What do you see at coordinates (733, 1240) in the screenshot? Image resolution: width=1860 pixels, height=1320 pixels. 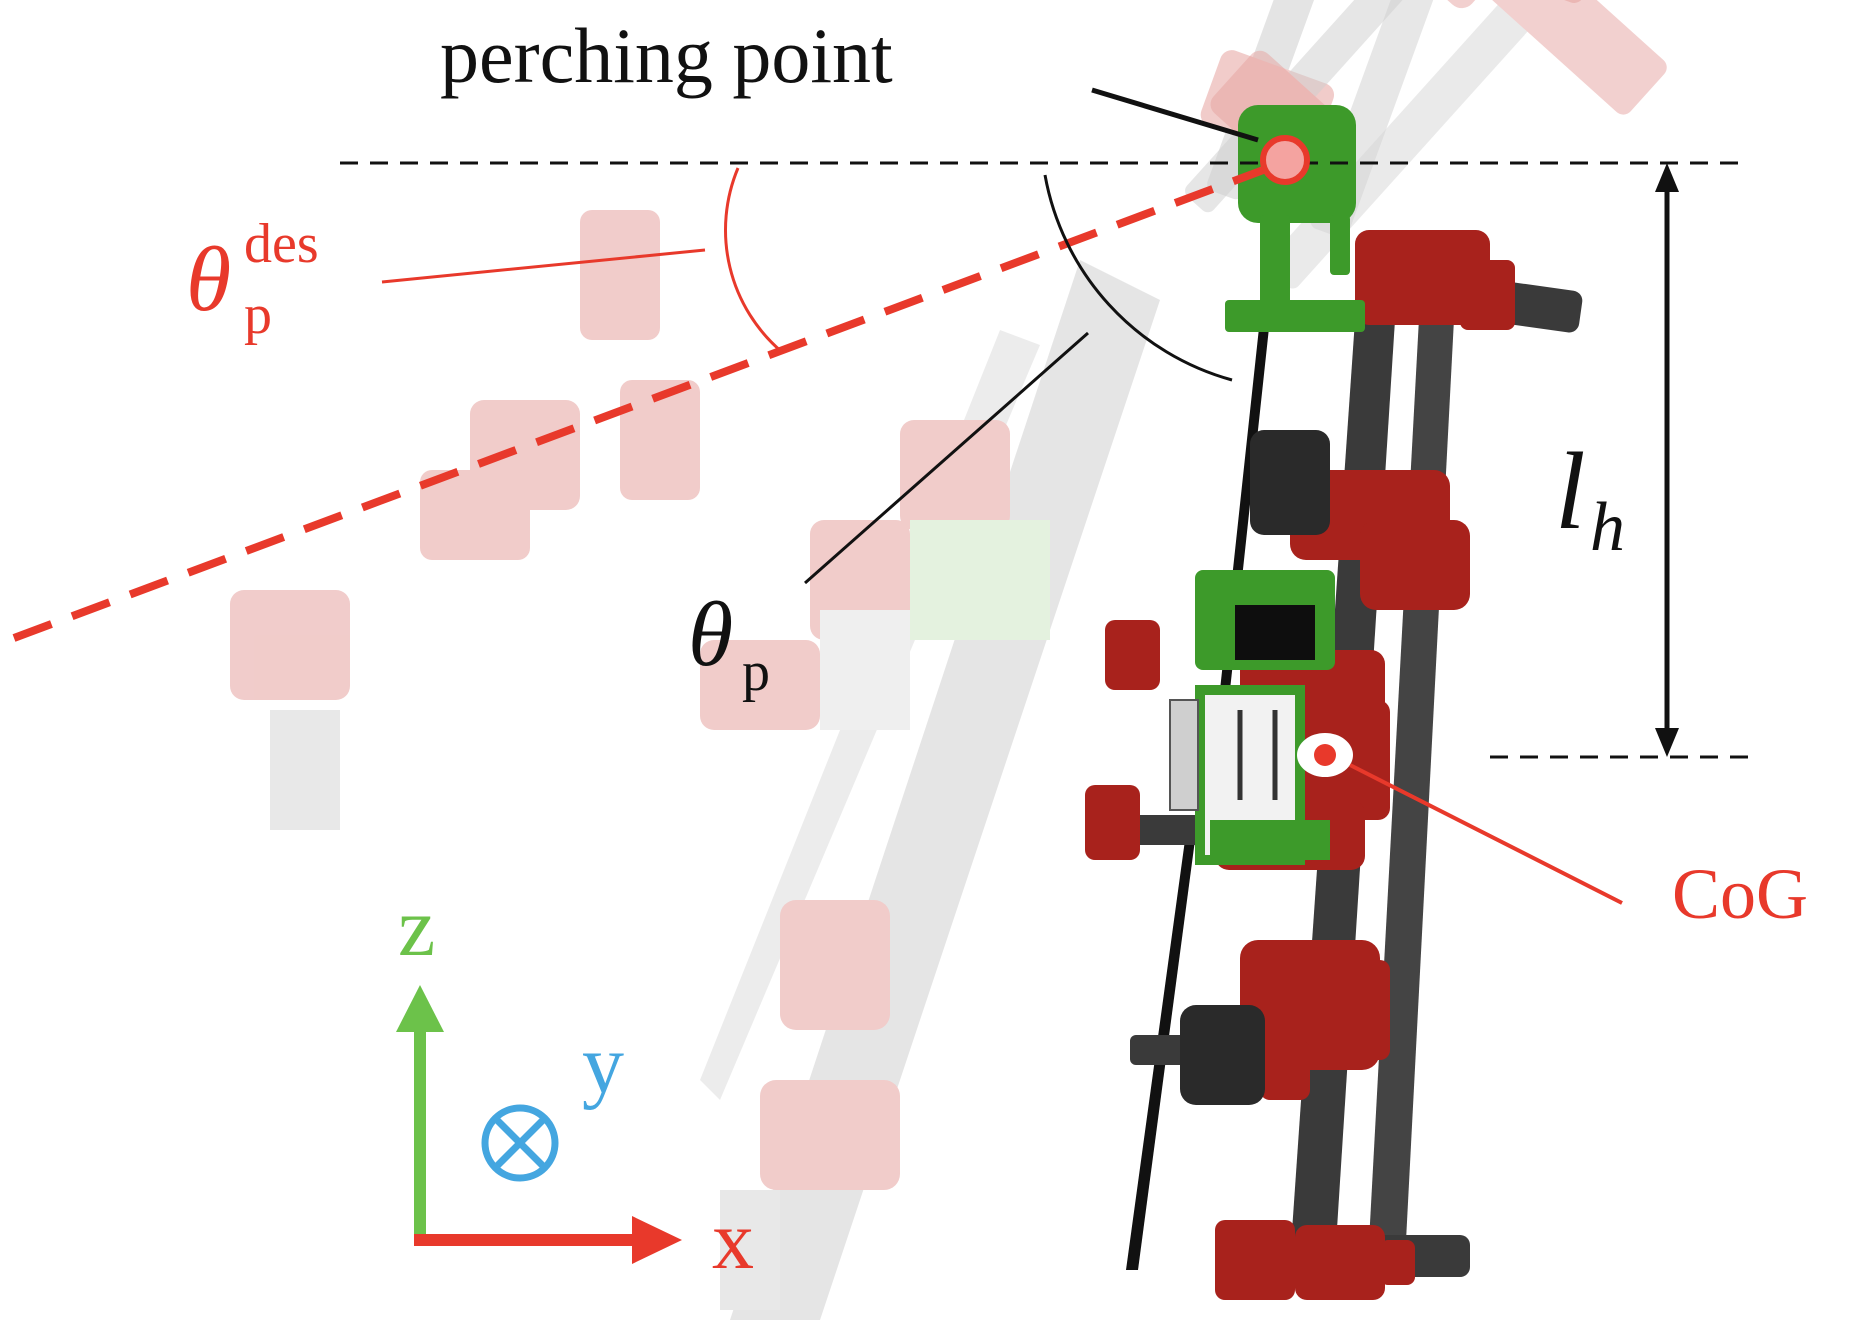 I see `x-axis-label: x` at bounding box center [733, 1240].